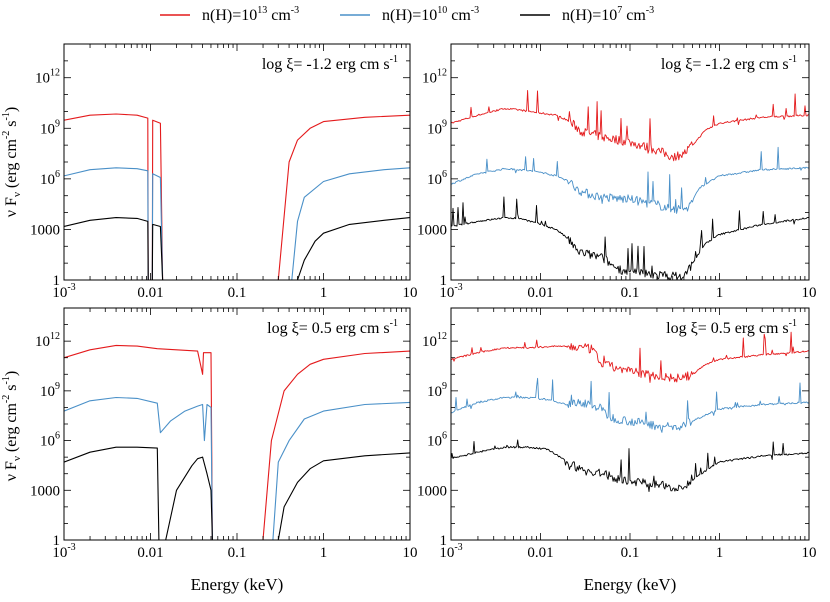  I want to click on legend-label: n(H)=107 cm-3, so click(608, 14).